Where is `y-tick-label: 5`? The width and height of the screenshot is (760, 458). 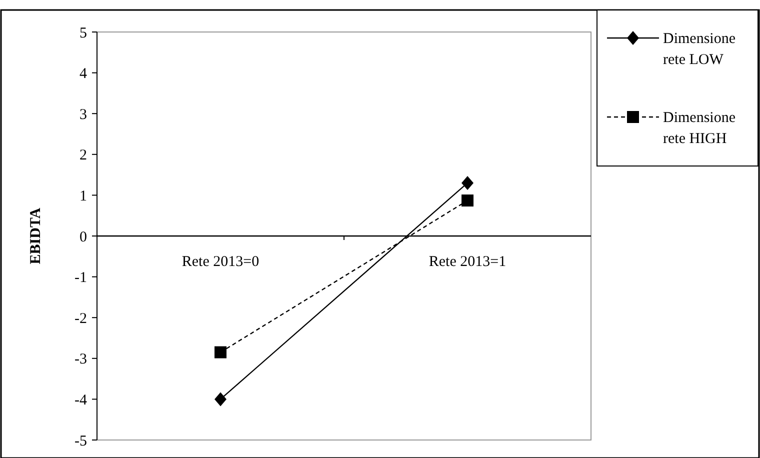 y-tick-label: 5 is located at coordinates (83, 33).